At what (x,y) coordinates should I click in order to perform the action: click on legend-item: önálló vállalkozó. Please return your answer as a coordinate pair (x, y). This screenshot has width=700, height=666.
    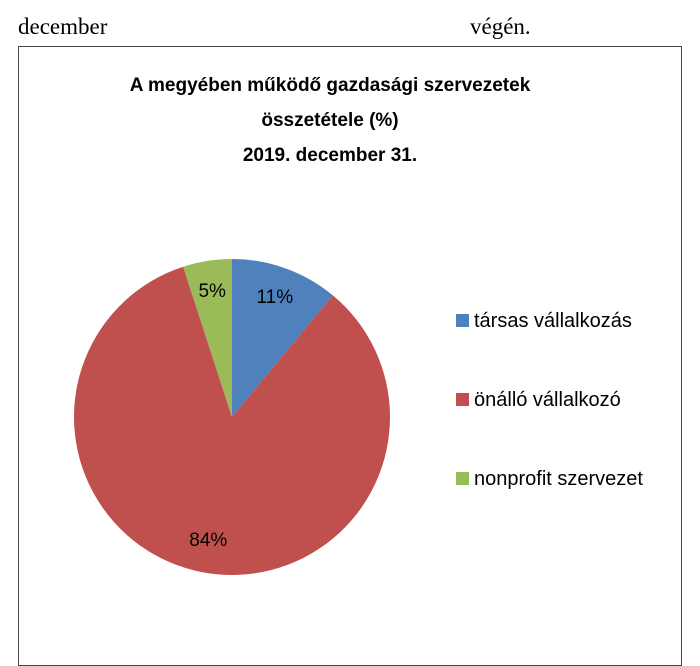
    Looking at the image, I should click on (561, 400).